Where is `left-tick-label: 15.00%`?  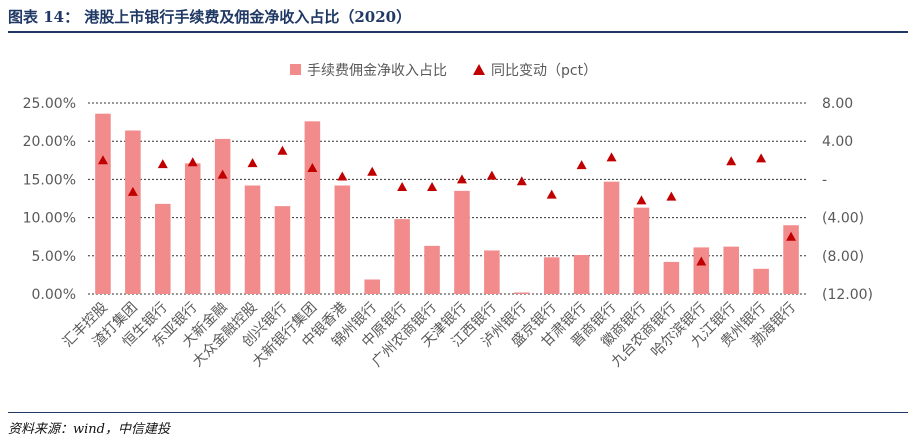 left-tick-label: 15.00% is located at coordinates (49, 180).